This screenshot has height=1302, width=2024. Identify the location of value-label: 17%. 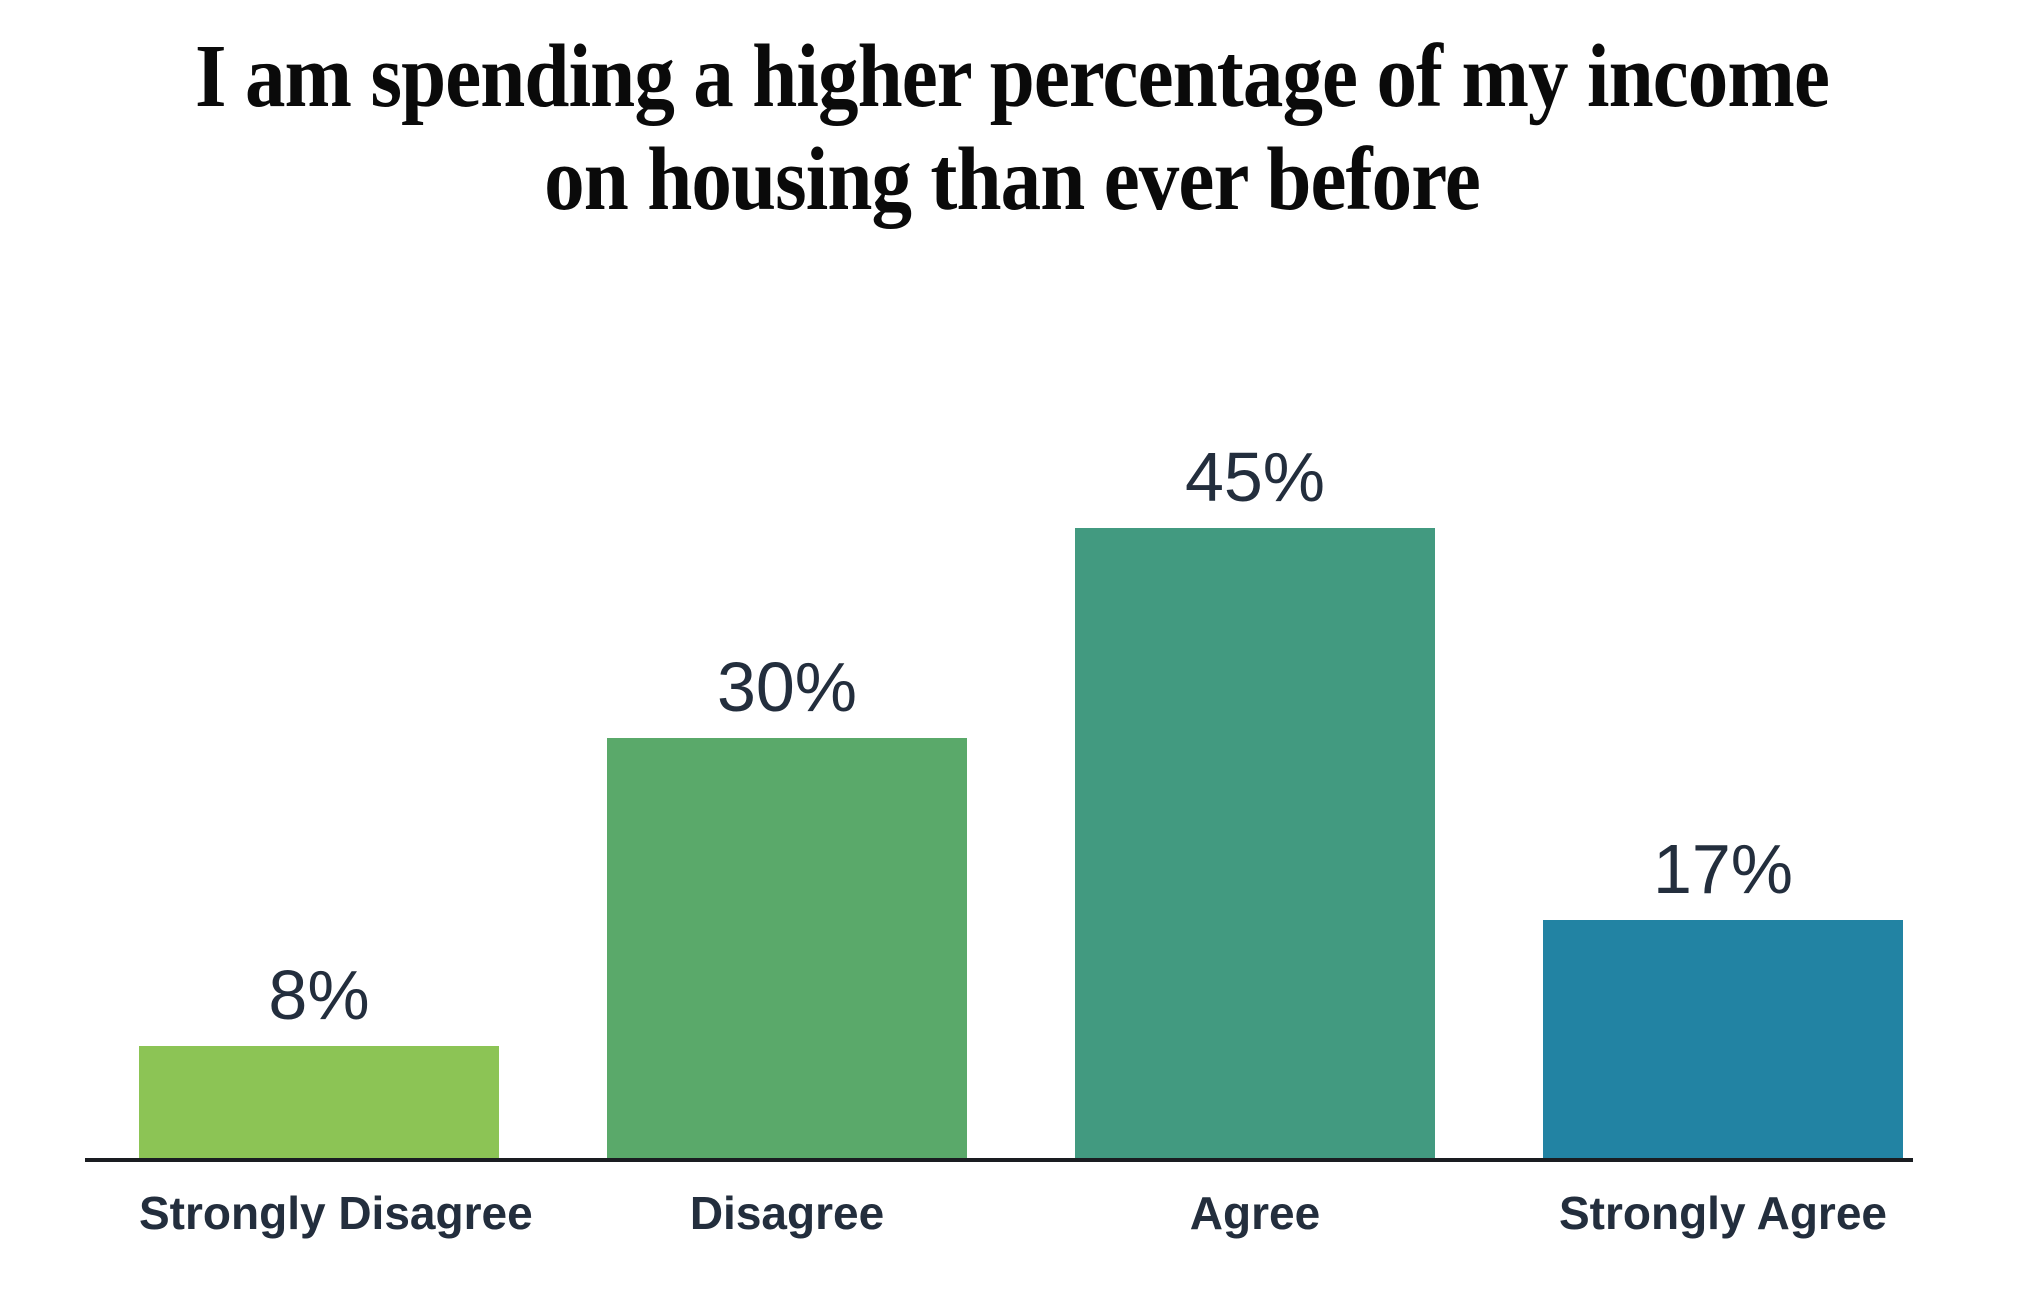
(1723, 869).